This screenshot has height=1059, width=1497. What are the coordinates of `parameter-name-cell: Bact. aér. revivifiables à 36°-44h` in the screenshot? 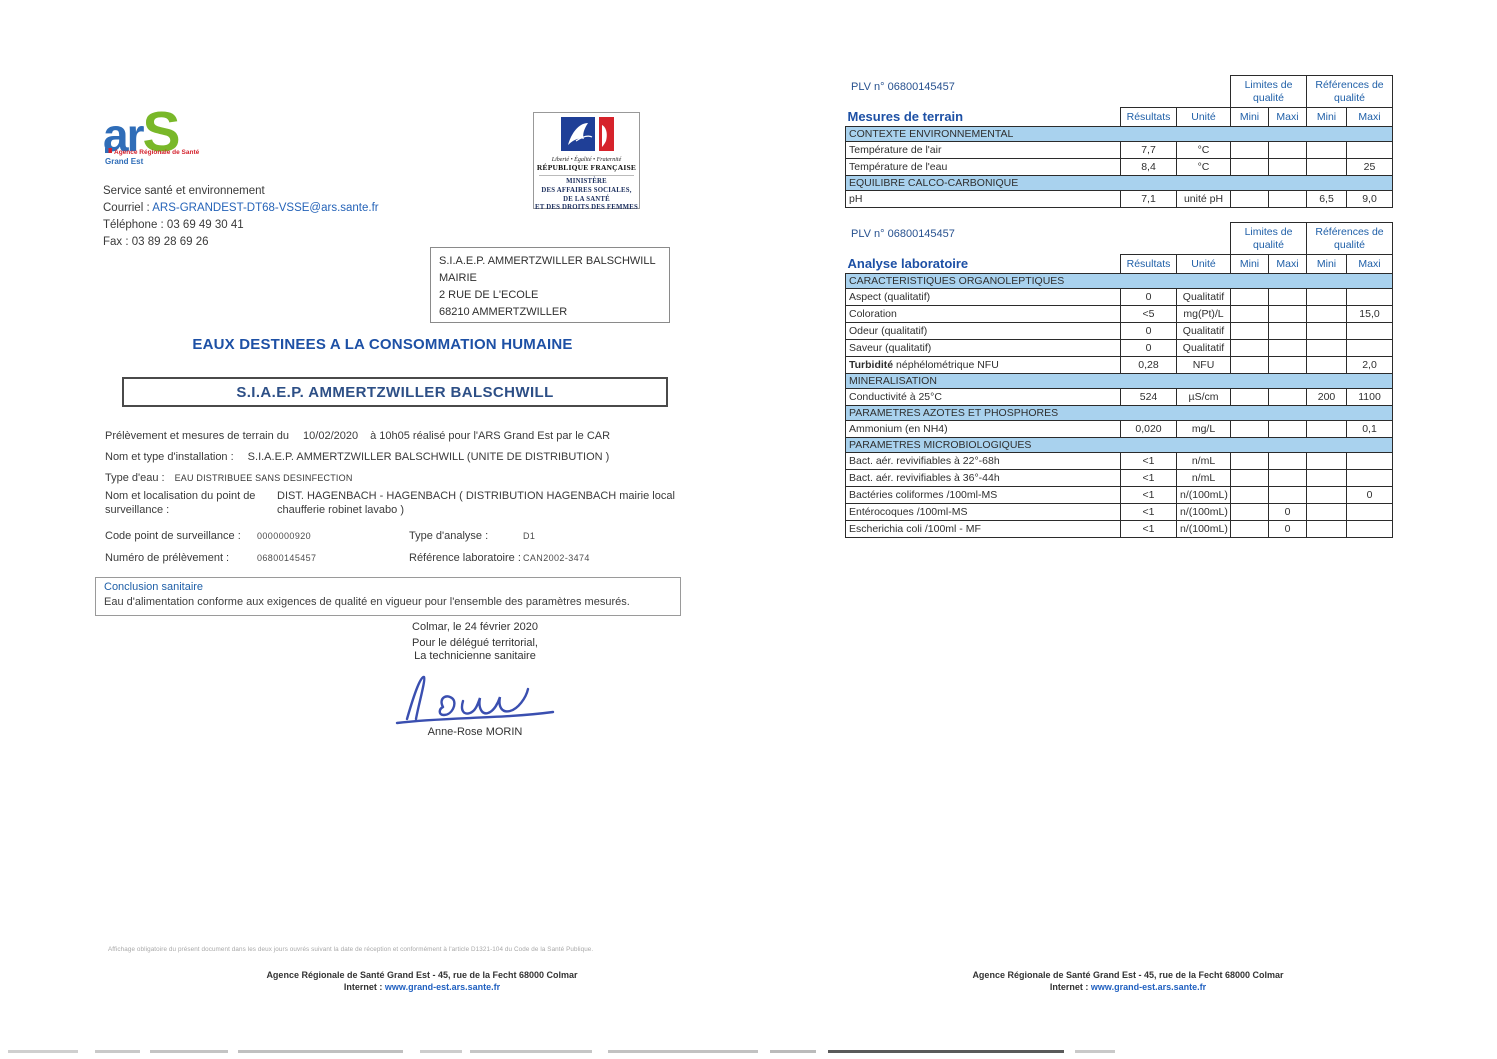 It's located at (983, 478).